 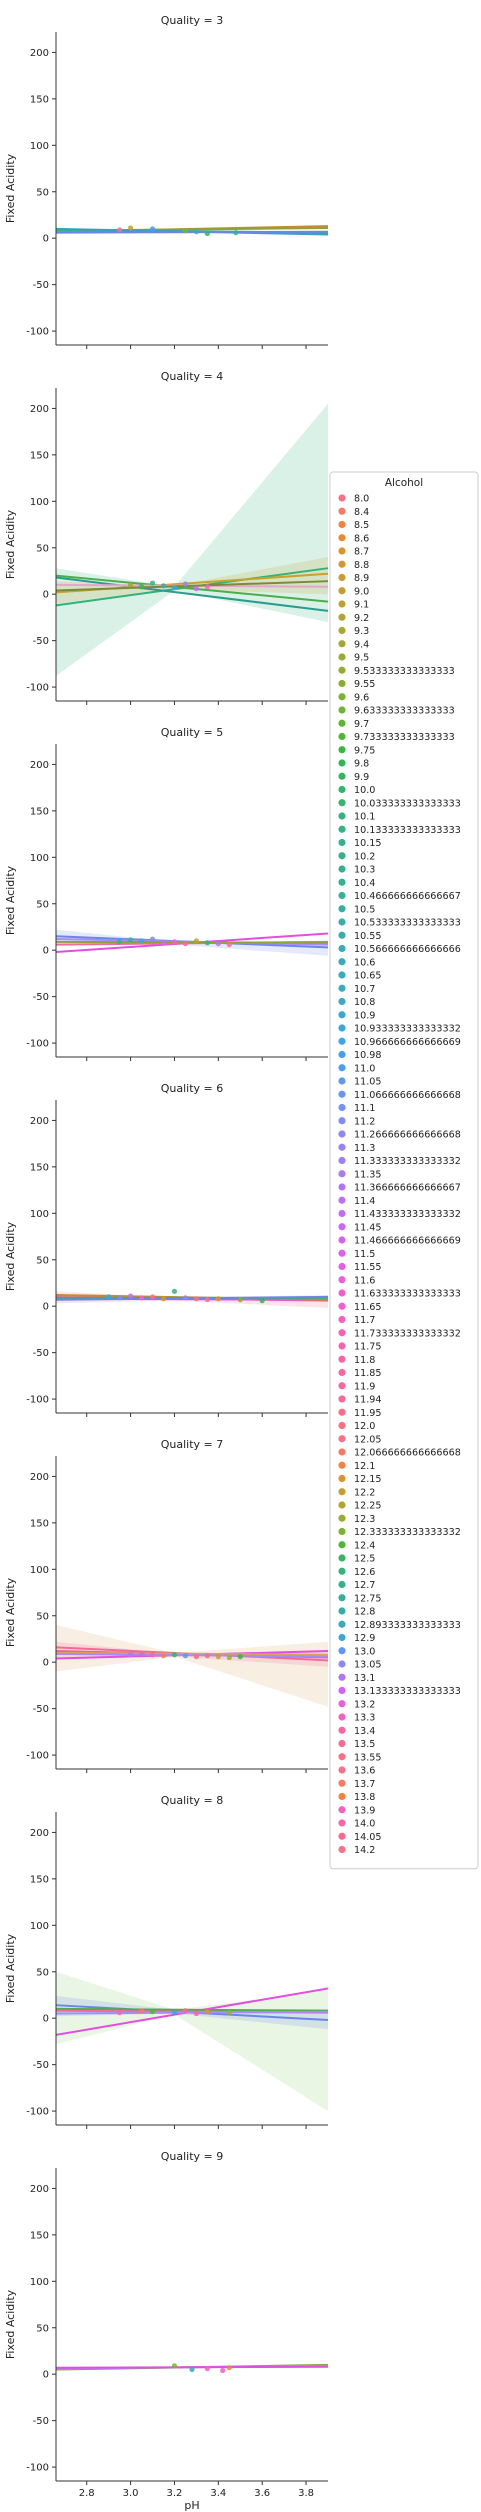 What do you see at coordinates (364, 1426) in the screenshot?
I see `legend-label: 12.0` at bounding box center [364, 1426].